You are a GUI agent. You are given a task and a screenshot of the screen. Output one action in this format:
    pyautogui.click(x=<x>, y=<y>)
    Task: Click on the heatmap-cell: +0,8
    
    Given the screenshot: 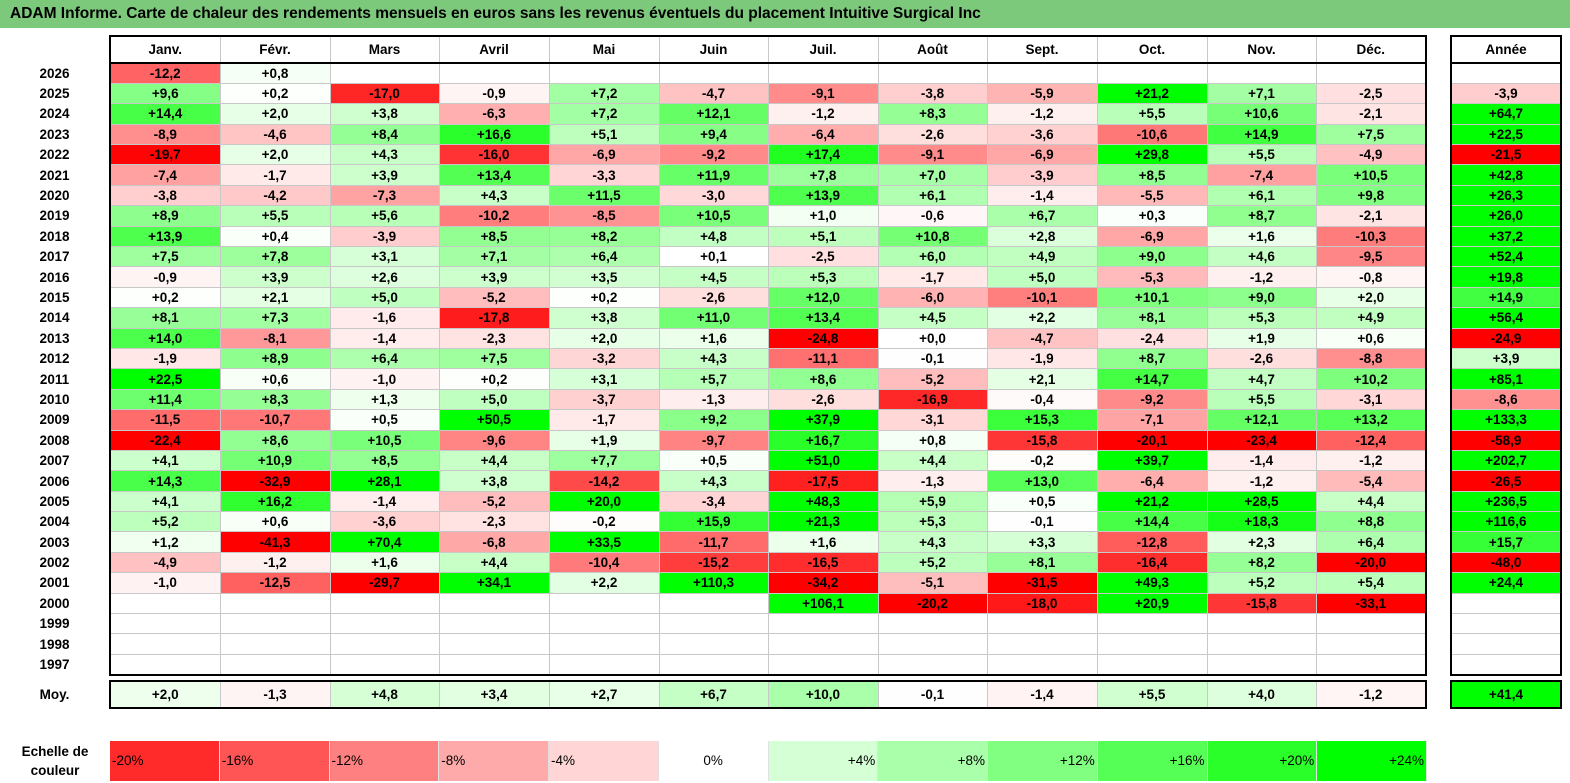 What is the action you would take?
    pyautogui.click(x=275, y=73)
    